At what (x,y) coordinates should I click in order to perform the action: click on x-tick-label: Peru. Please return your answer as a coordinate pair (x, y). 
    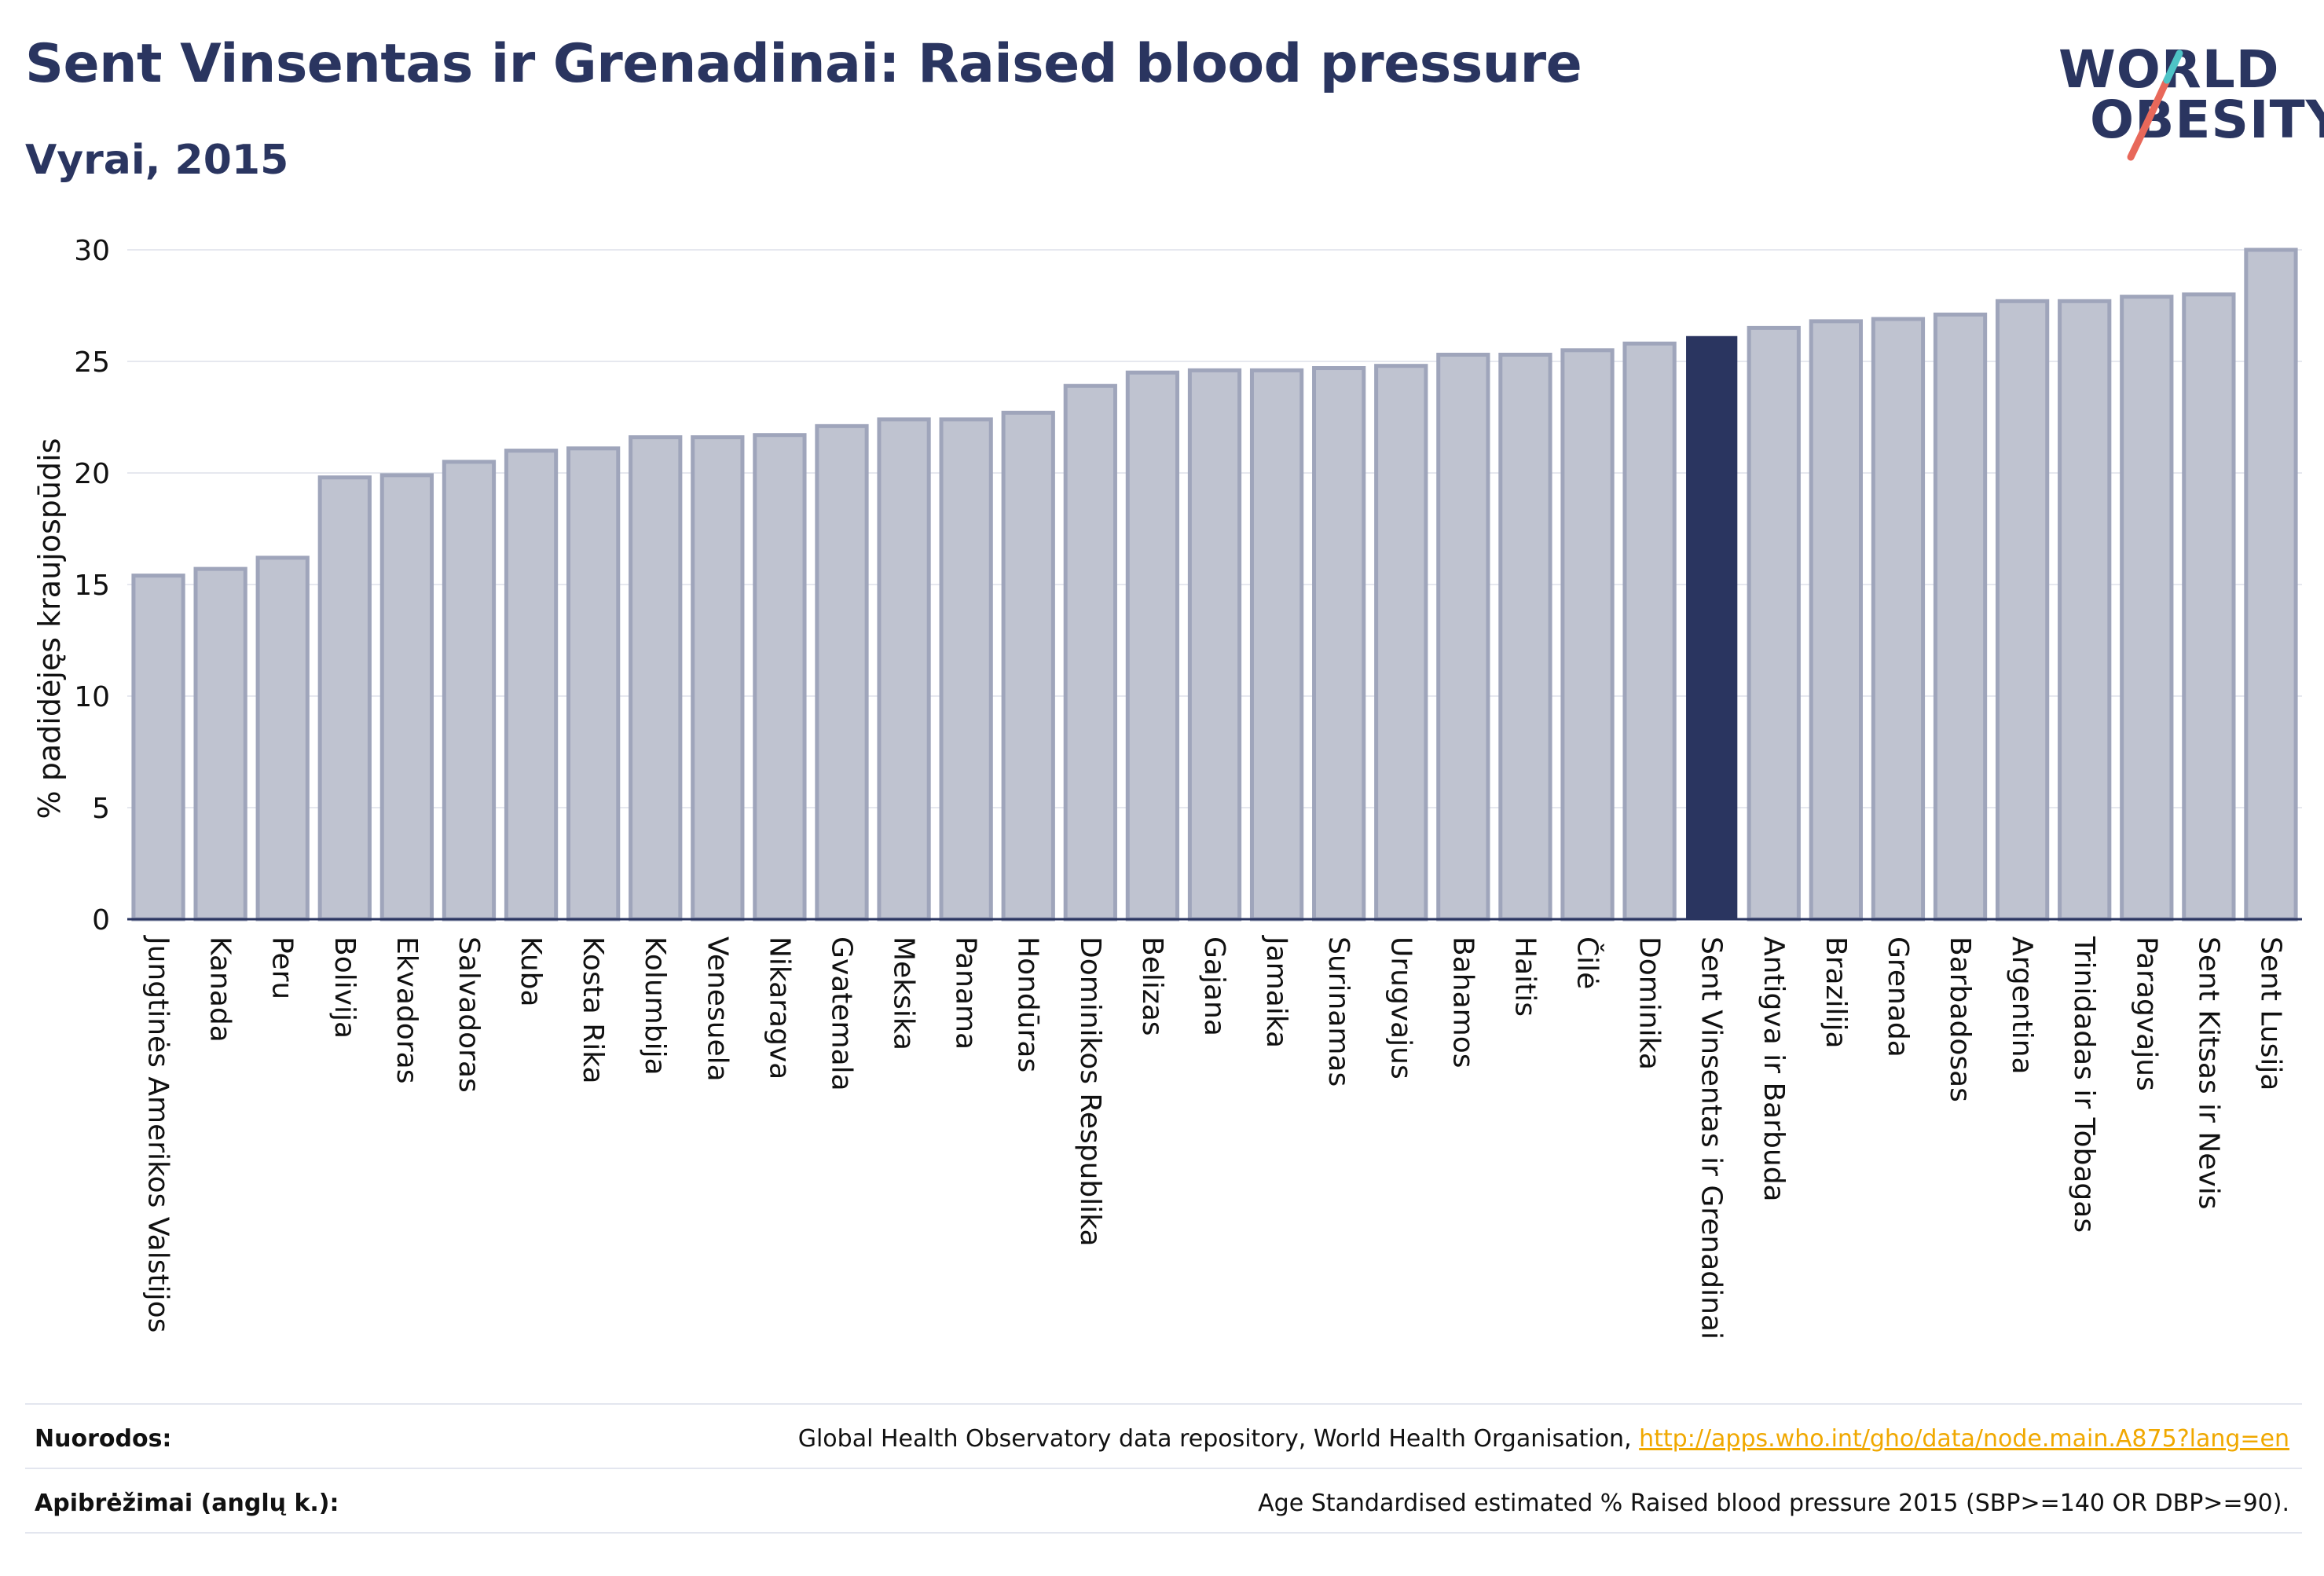
    Looking at the image, I should click on (282, 967).